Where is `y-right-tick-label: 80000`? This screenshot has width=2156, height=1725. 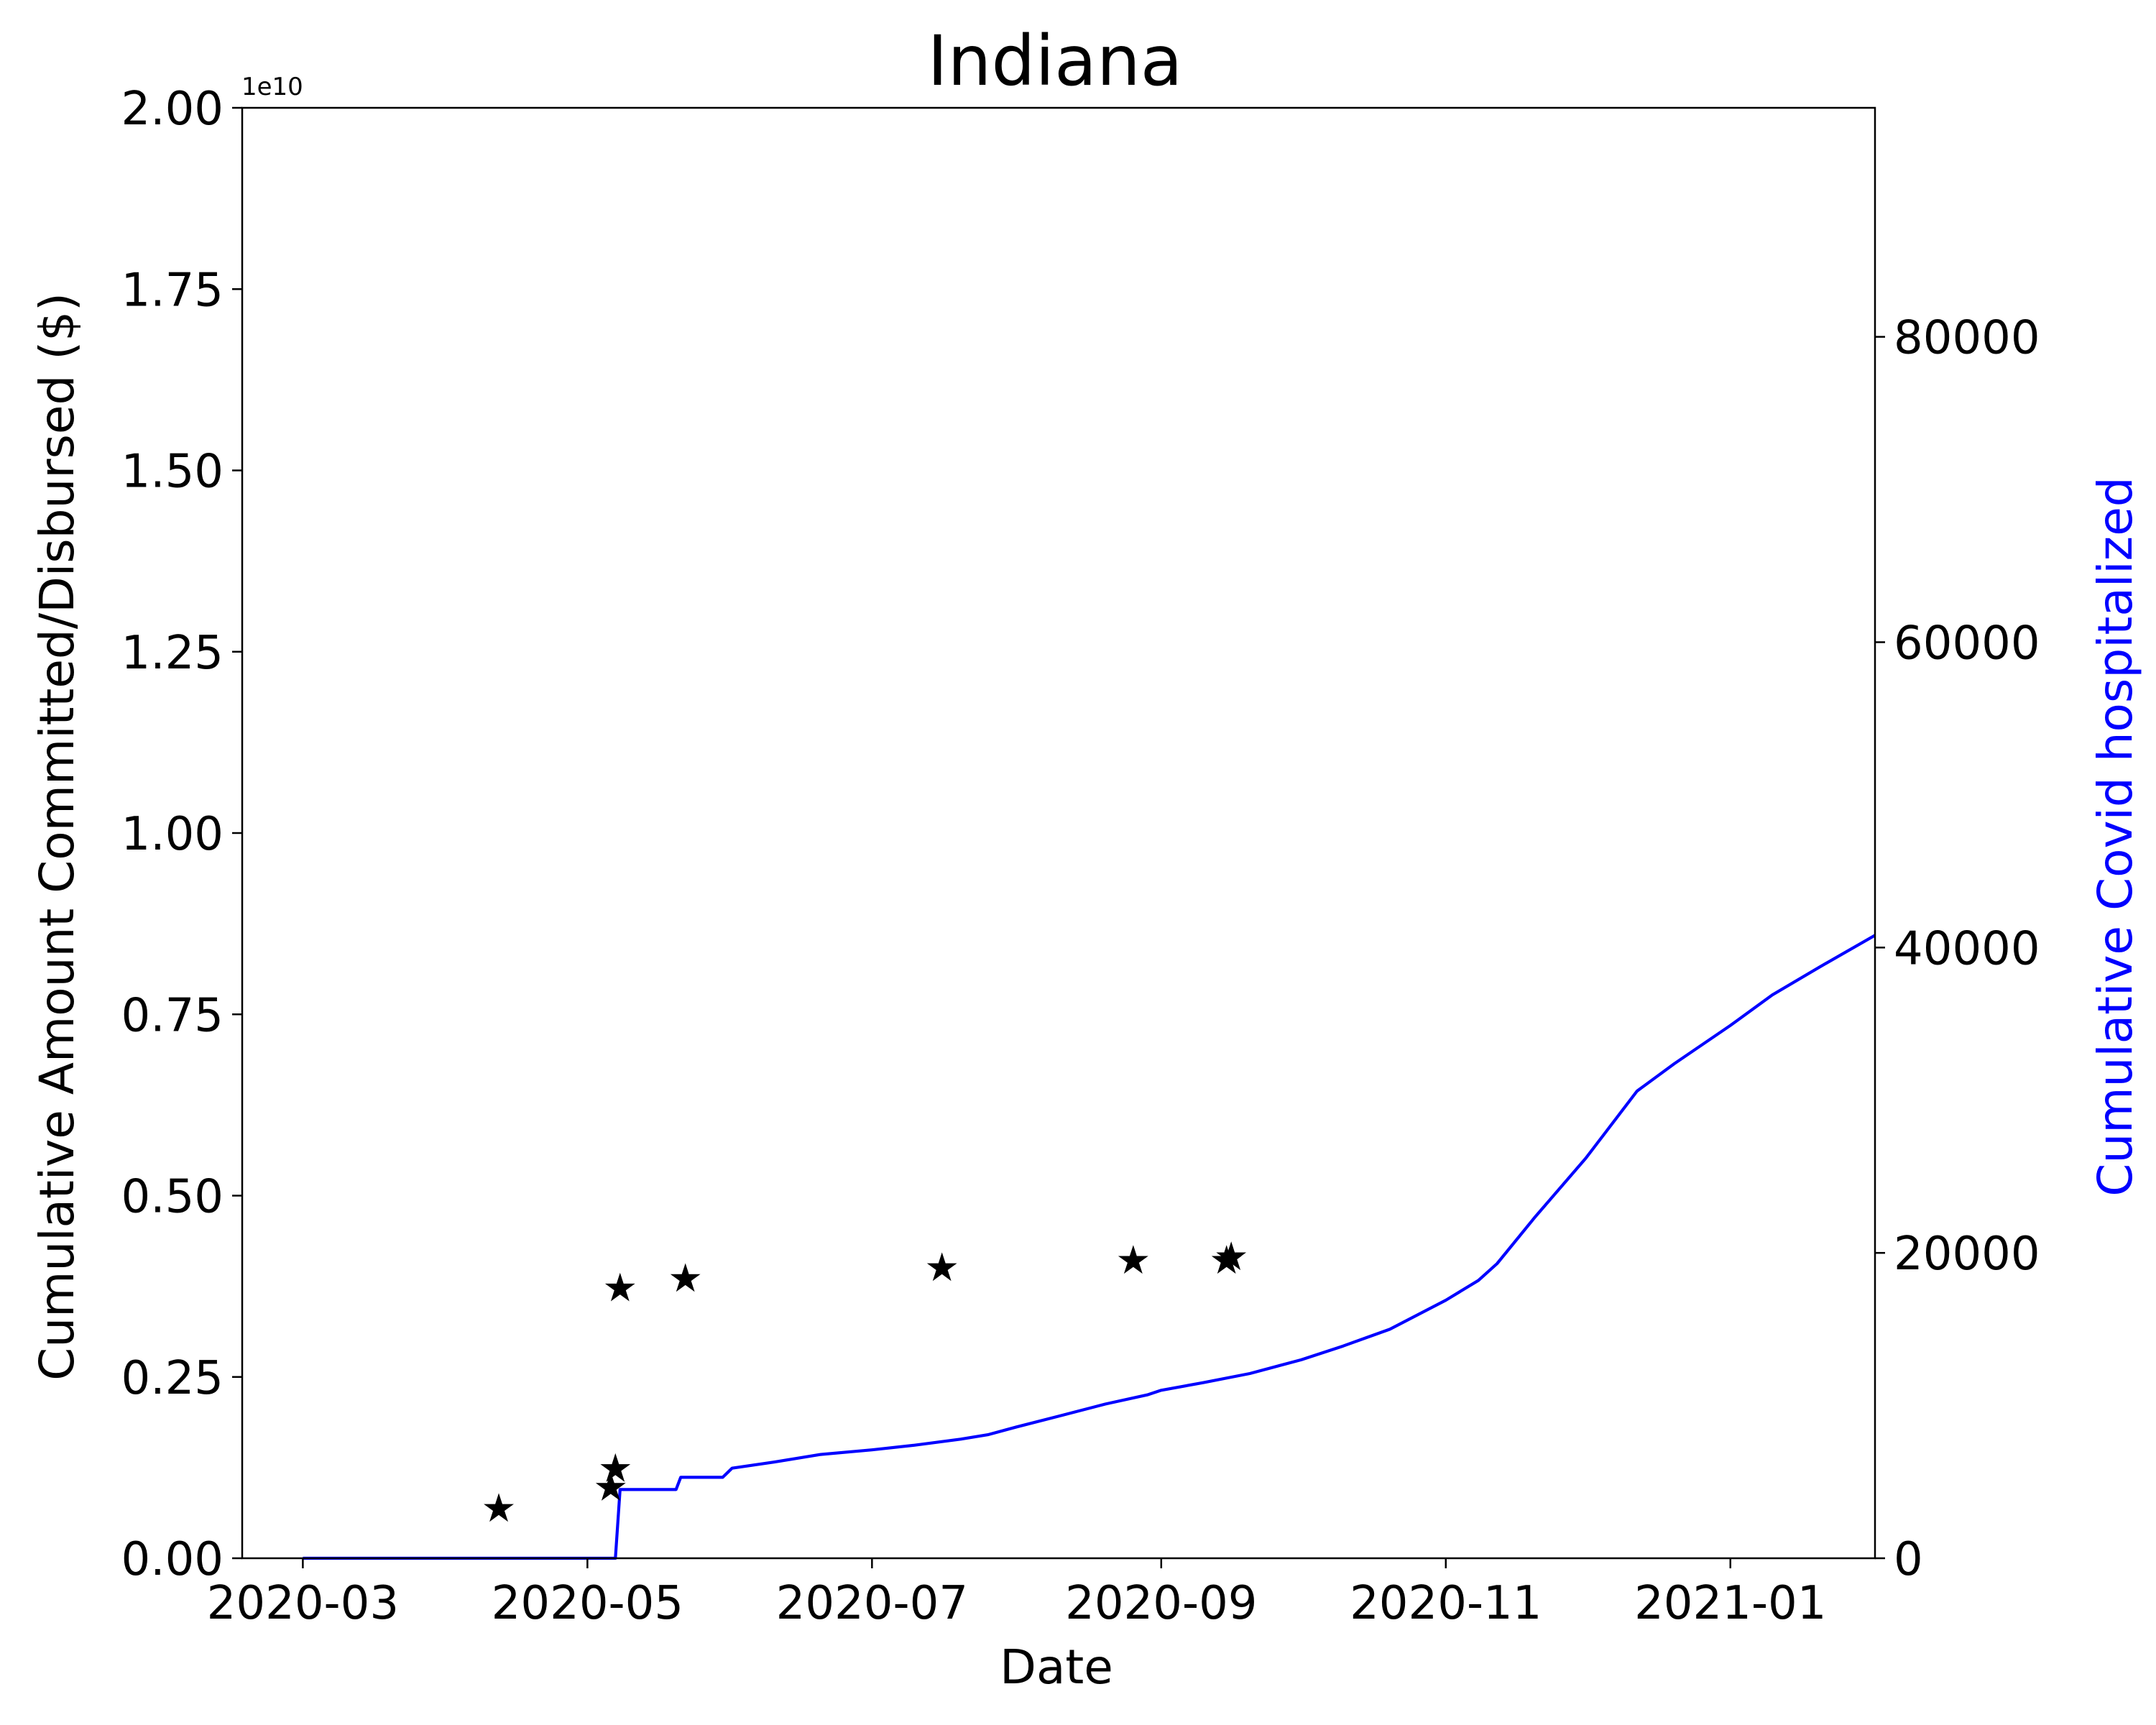
y-right-tick-label: 80000 is located at coordinates (1967, 338).